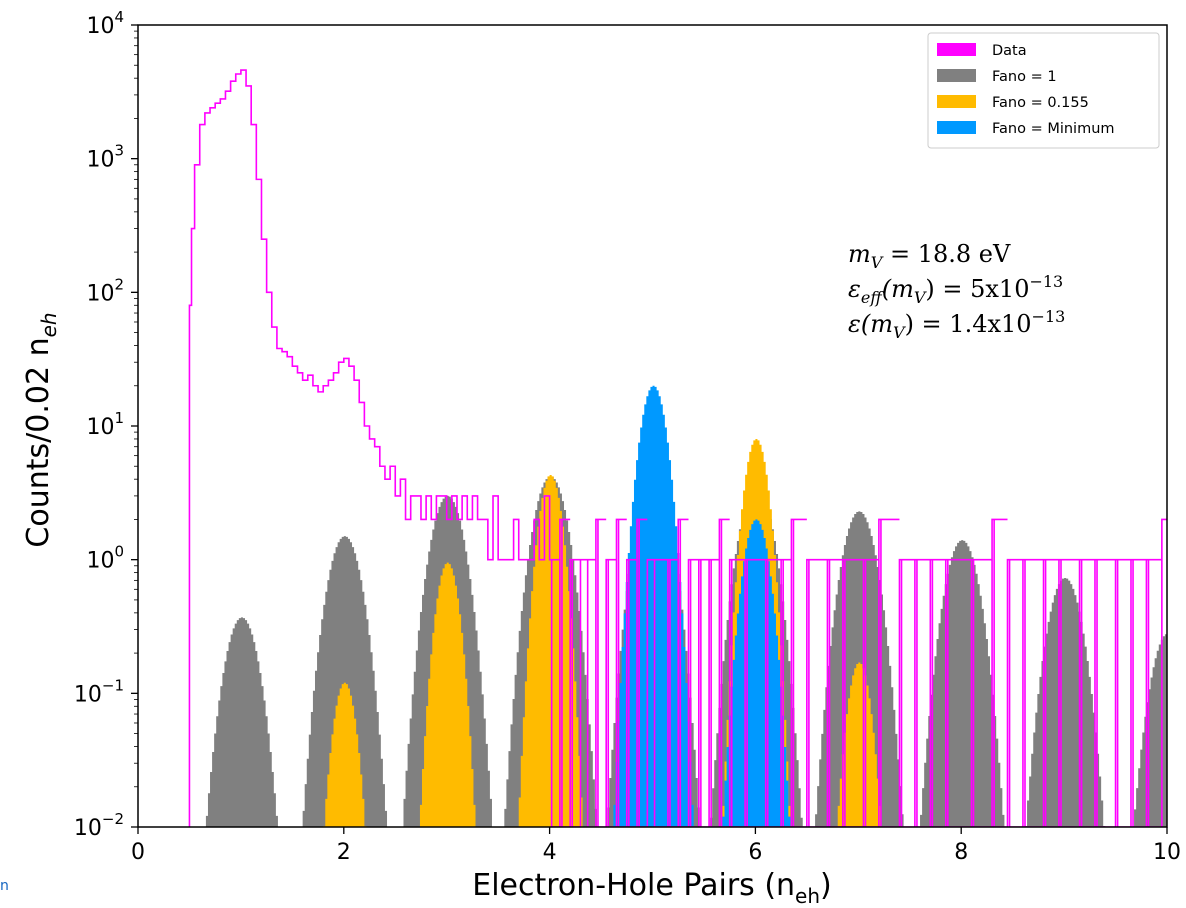 This screenshot has height=908, width=1186. I want to click on y-tick-label: 10⁴, so click(105, 23).